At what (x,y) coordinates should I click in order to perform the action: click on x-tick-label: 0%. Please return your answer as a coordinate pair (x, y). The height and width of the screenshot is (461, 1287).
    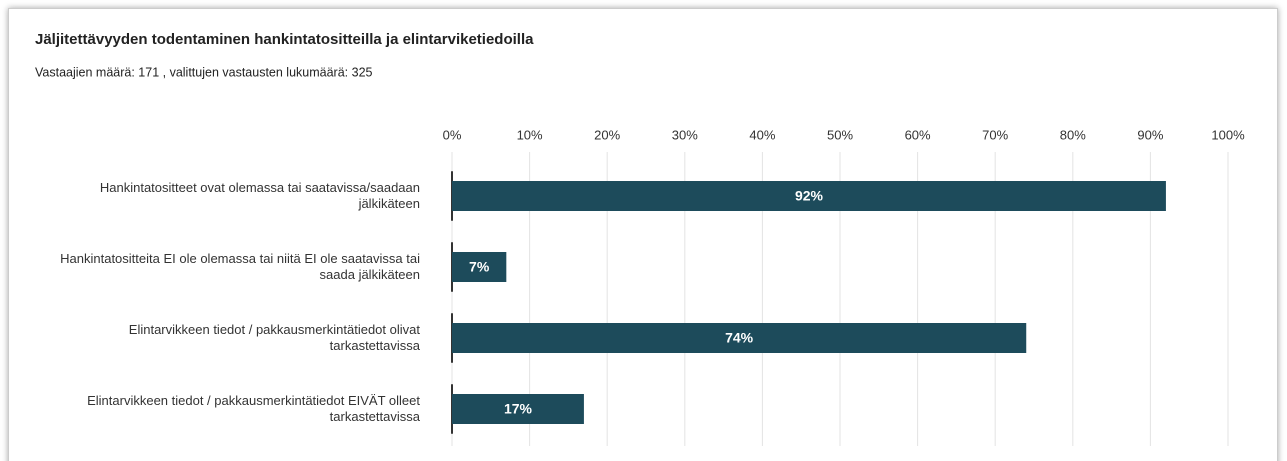
    Looking at the image, I should click on (452, 134).